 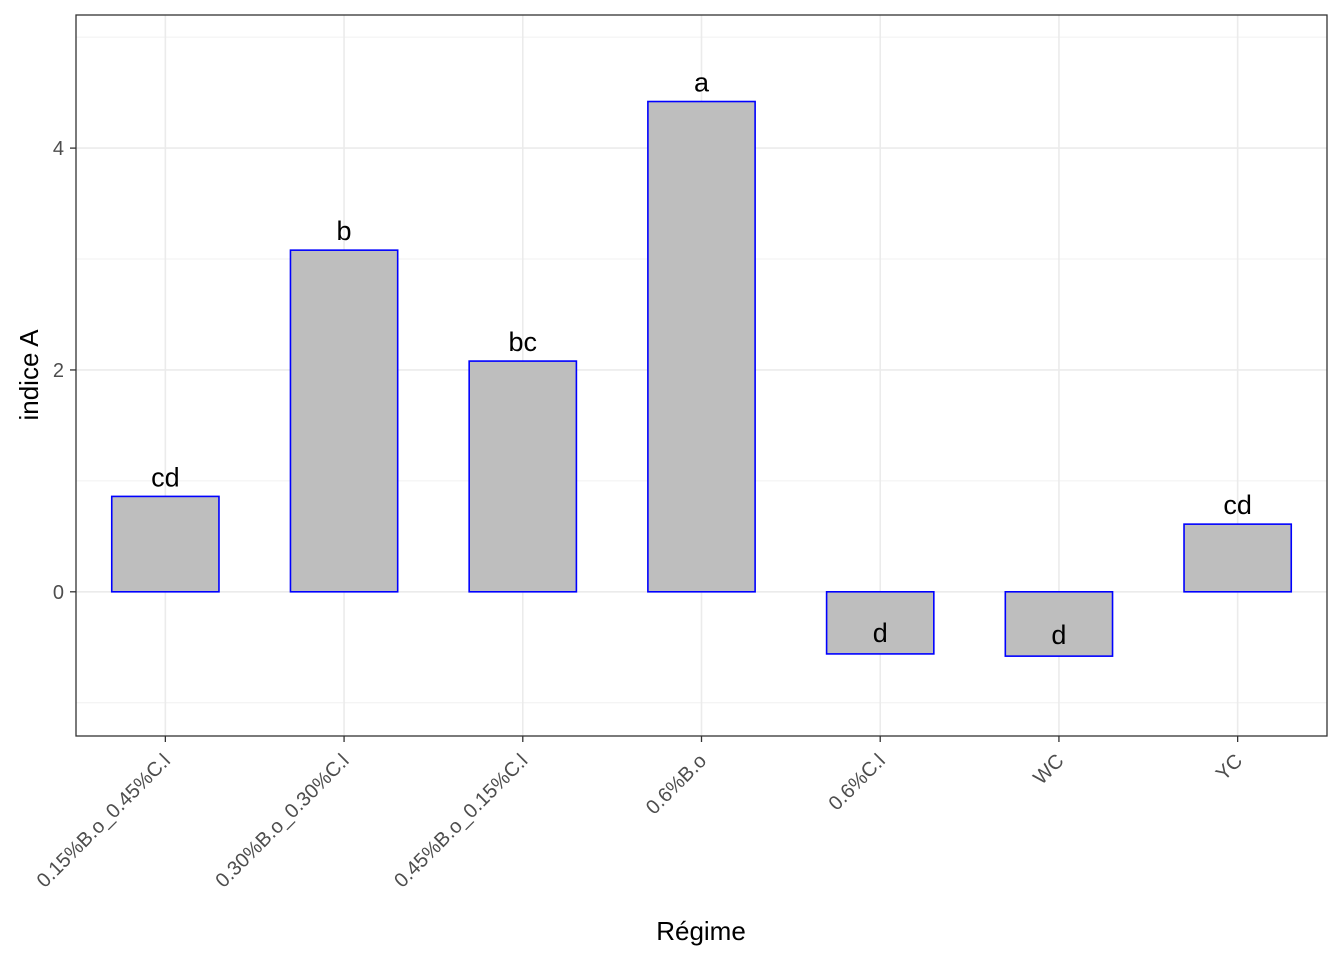 I want to click on y-tick-label: 4, so click(x=58, y=149).